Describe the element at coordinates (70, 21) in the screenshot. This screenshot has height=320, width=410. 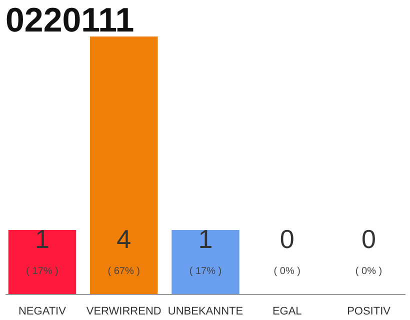
I see `chart-title: 0220111` at that location.